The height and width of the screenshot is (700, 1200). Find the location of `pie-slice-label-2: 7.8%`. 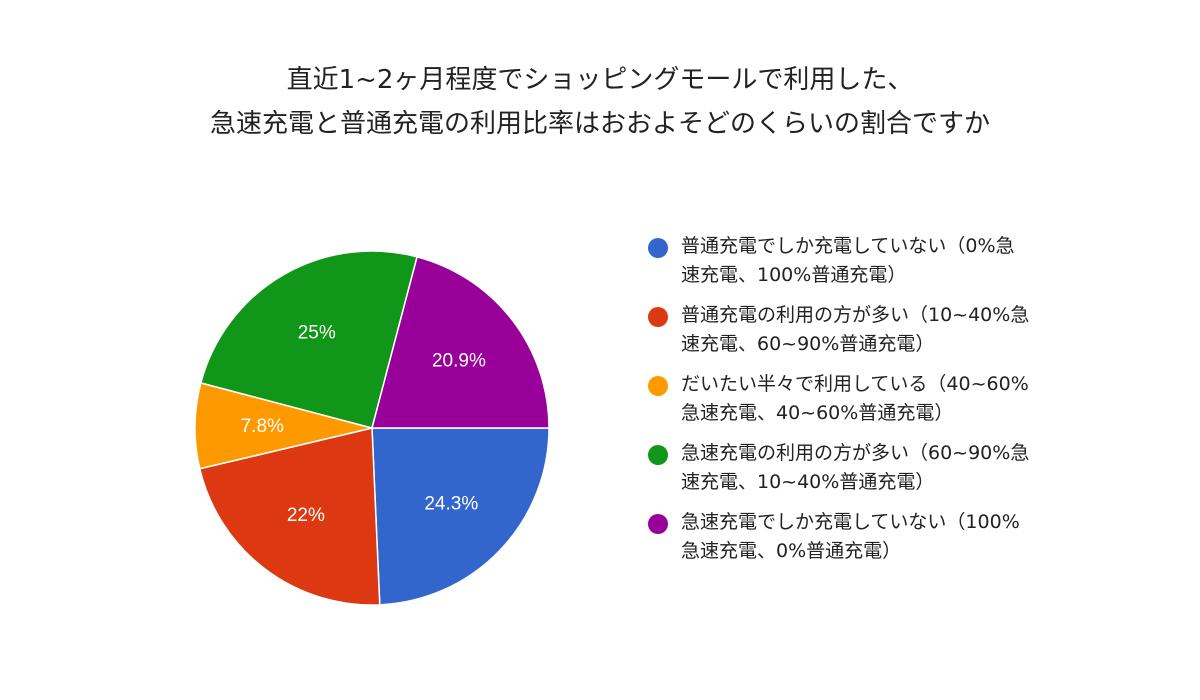

pie-slice-label-2: 7.8% is located at coordinates (262, 426).